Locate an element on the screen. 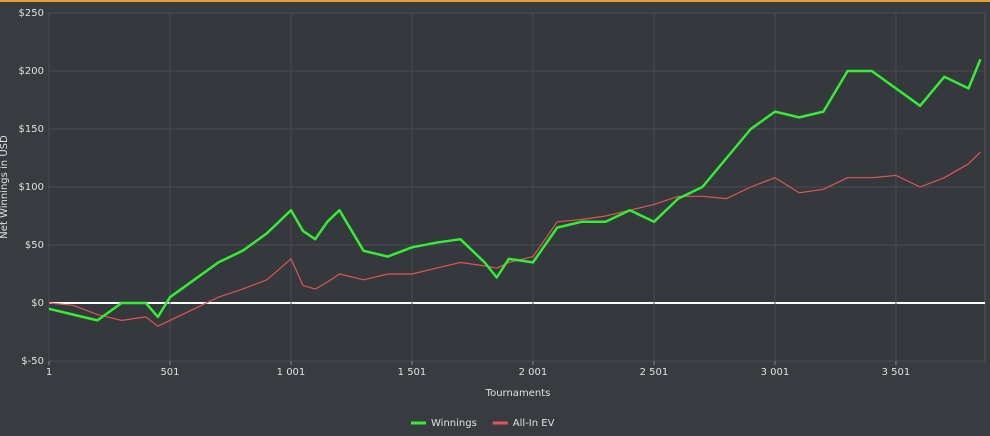 The image size is (990, 436). x-tick-label: 501 is located at coordinates (169, 372).